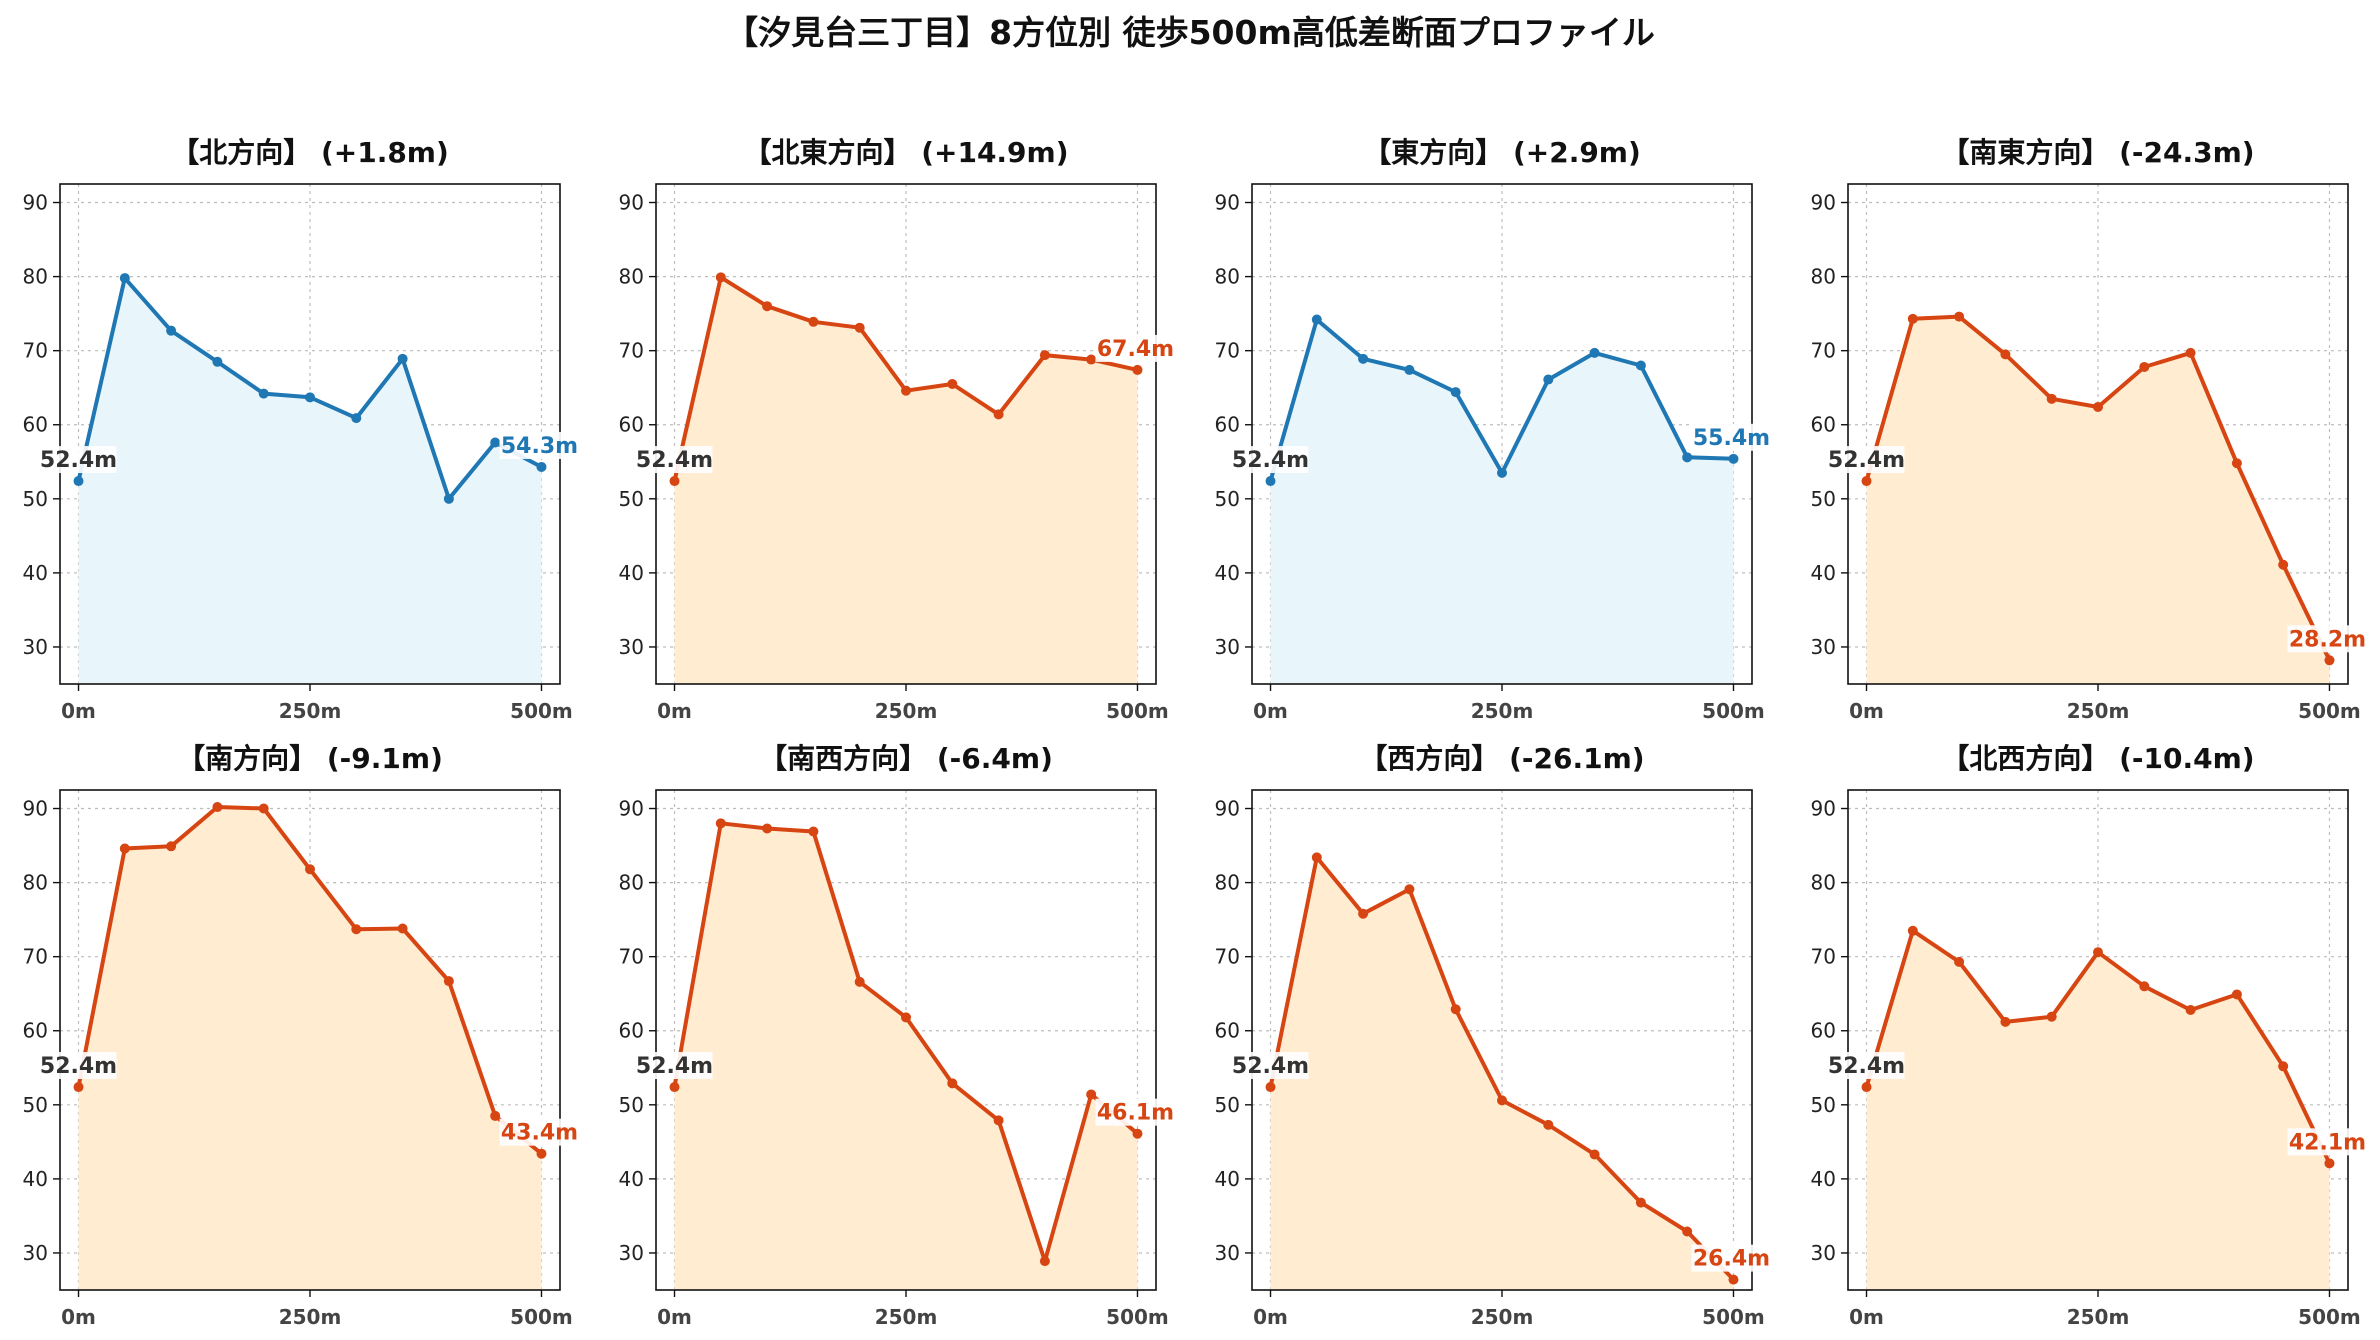  Describe the element at coordinates (539, 446) in the screenshot. I see `end-label: 54.3m` at that location.